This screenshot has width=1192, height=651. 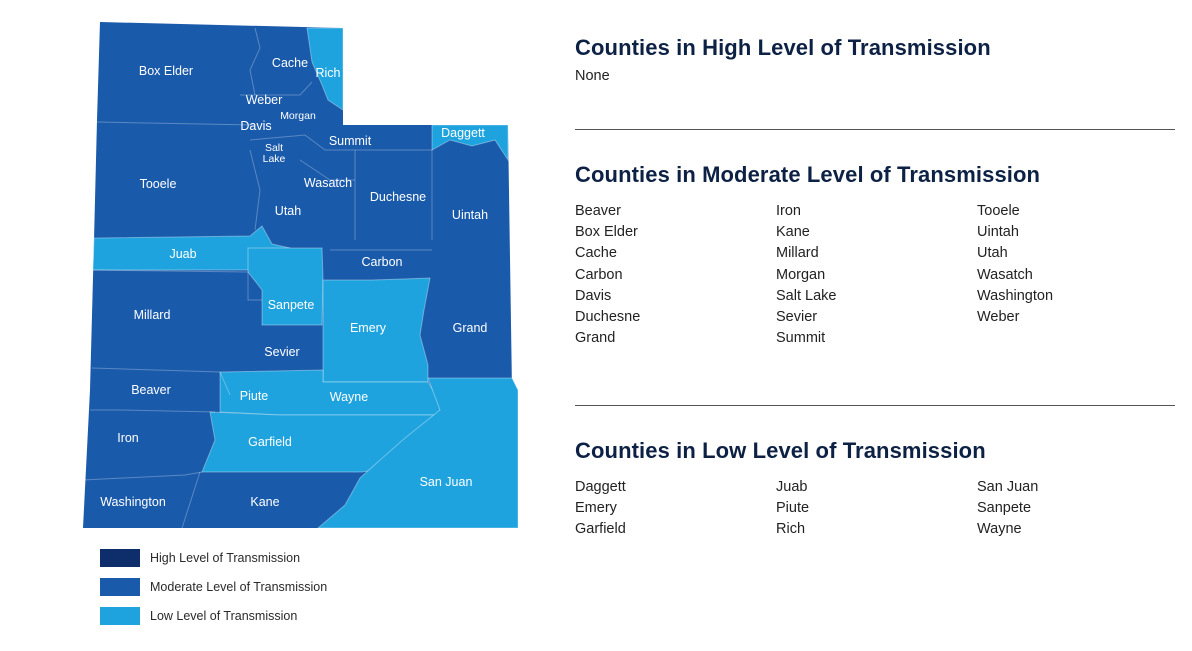 What do you see at coordinates (595, 338) in the screenshot?
I see `county-list-item: Grand` at bounding box center [595, 338].